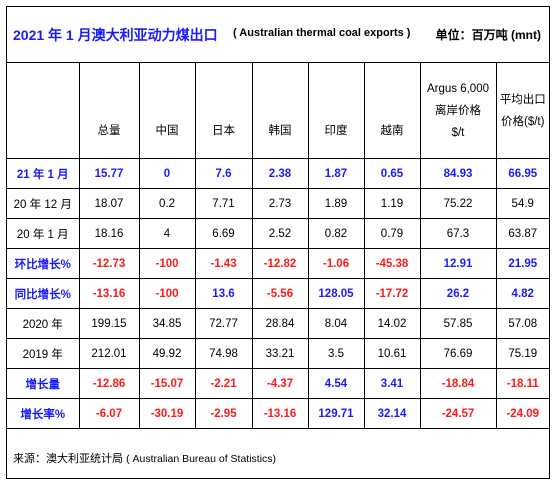  I want to click on table-cell: 14.02, so click(392, 323).